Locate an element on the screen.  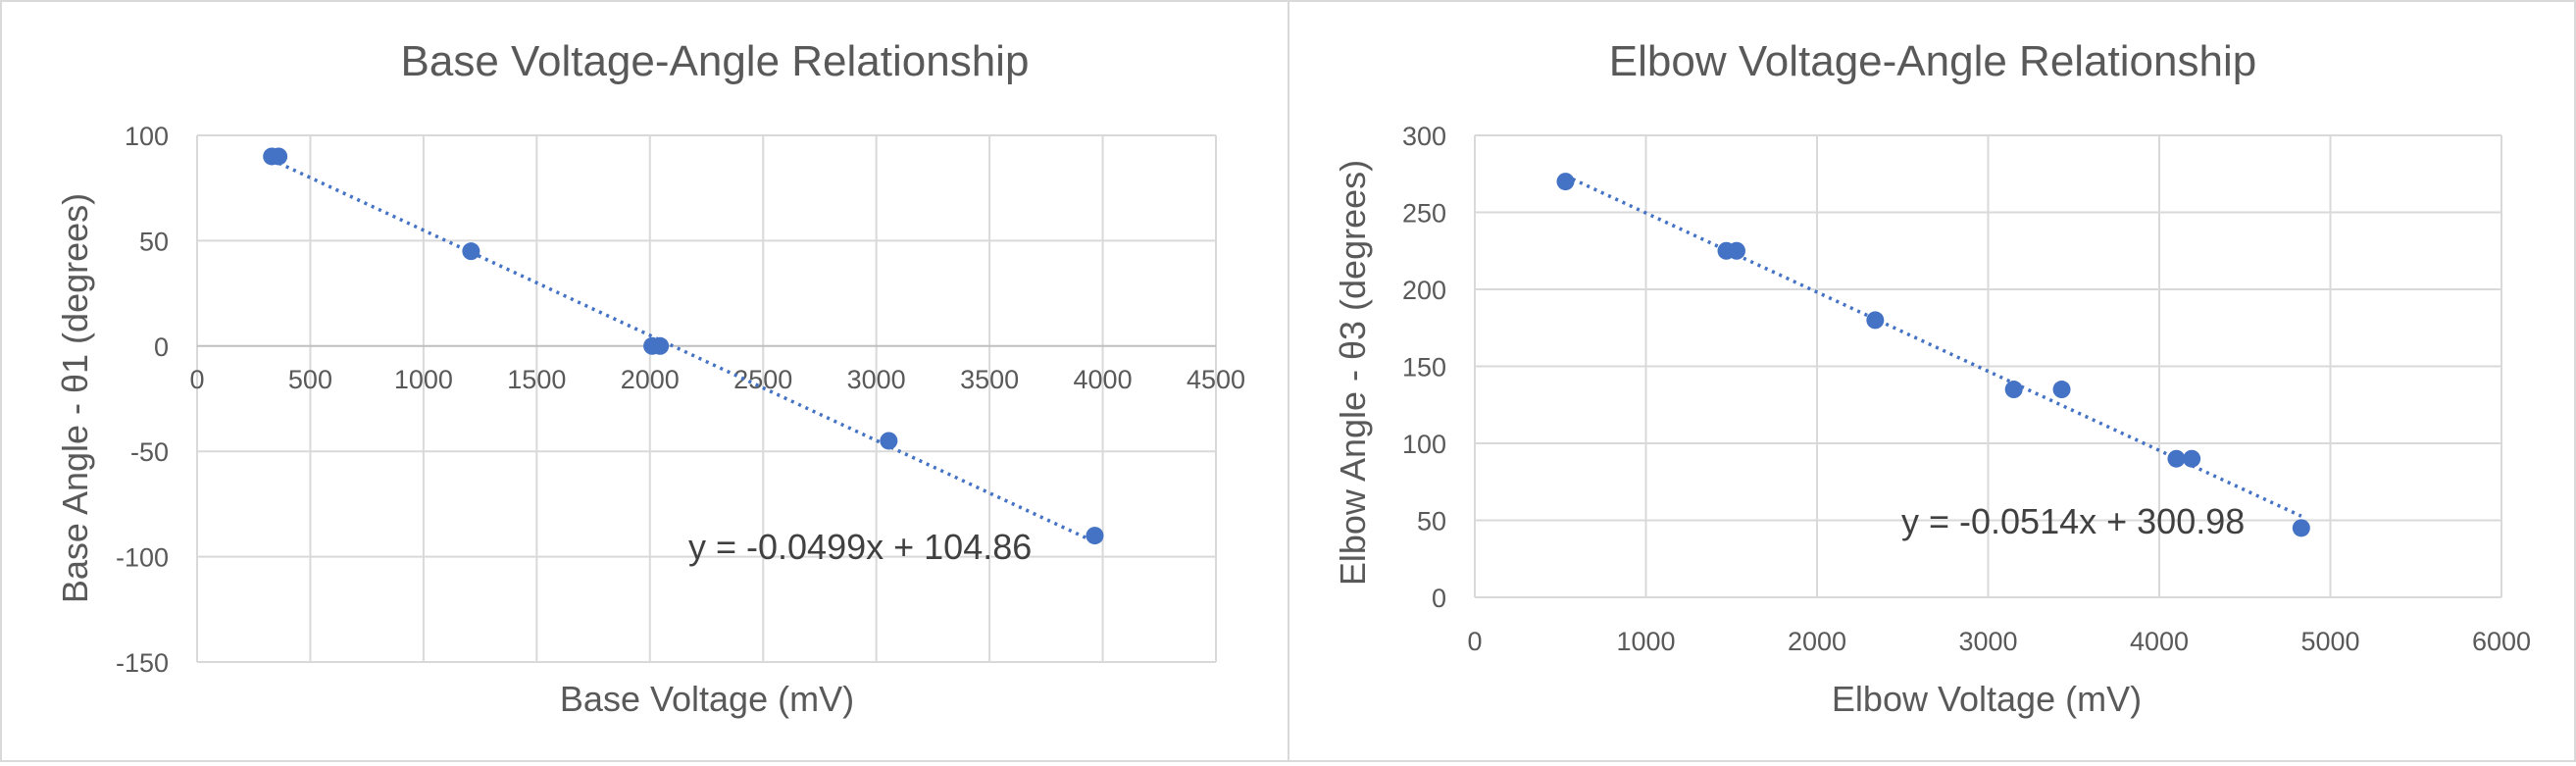
x-axis-title: Base Voltage (mV) is located at coordinates (707, 699).